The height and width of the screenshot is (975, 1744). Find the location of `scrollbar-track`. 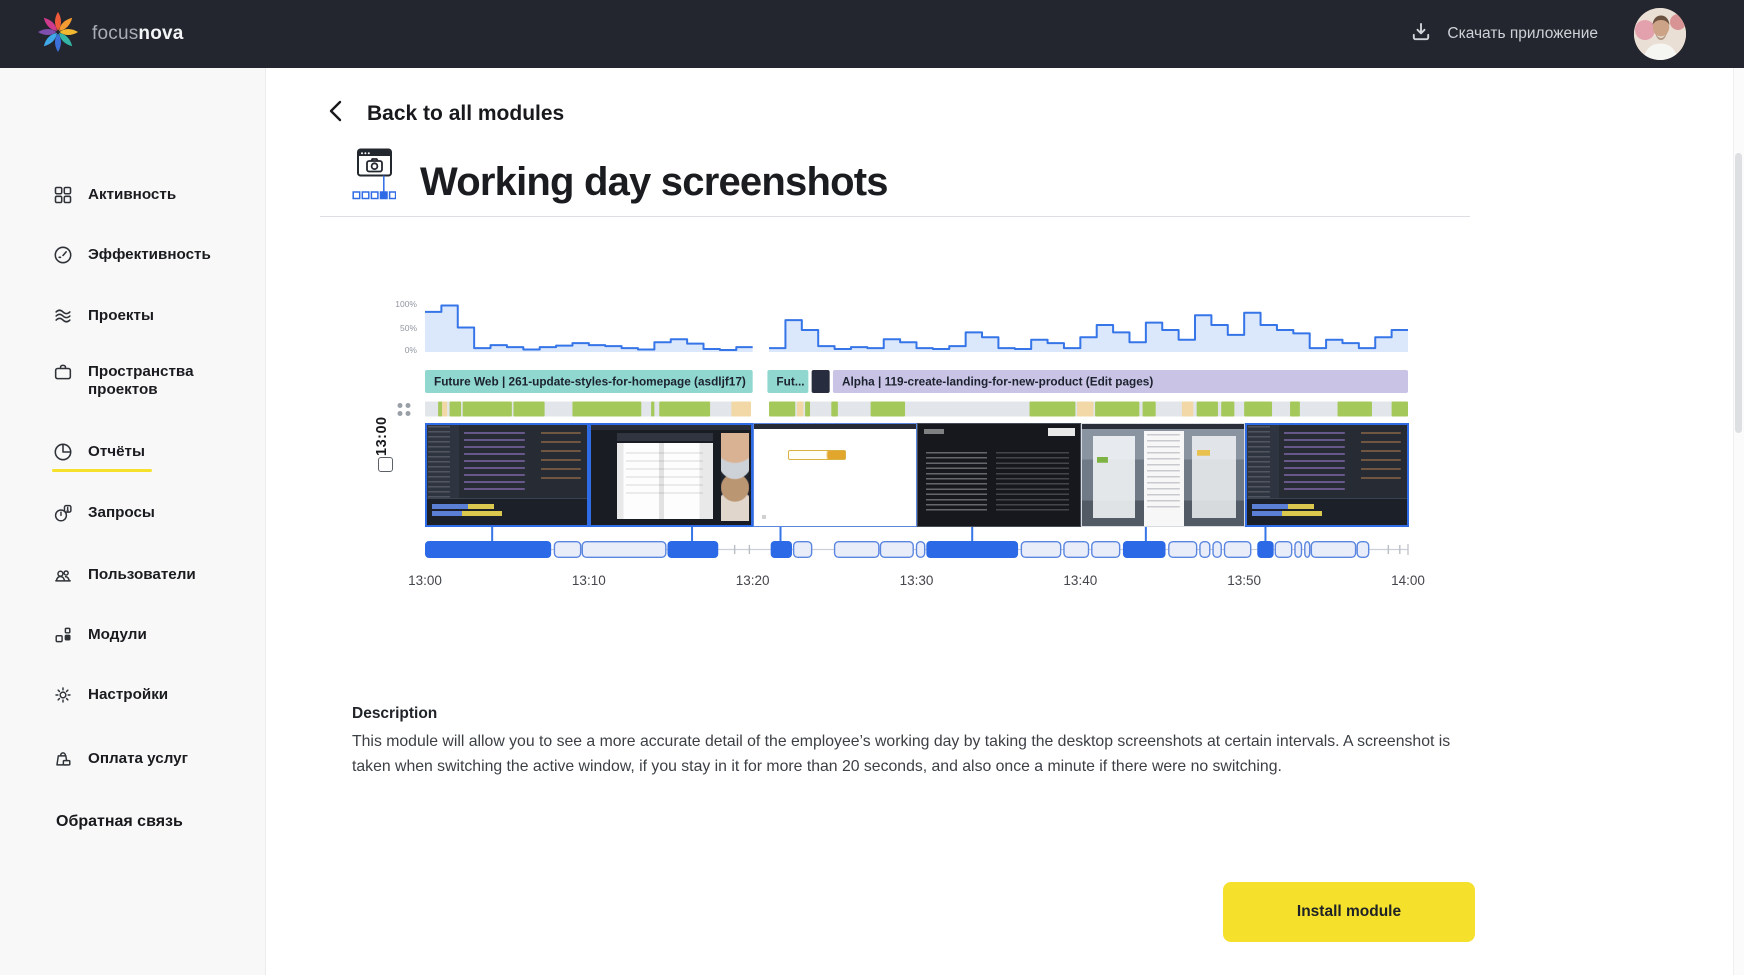

scrollbar-track is located at coordinates (1738, 521).